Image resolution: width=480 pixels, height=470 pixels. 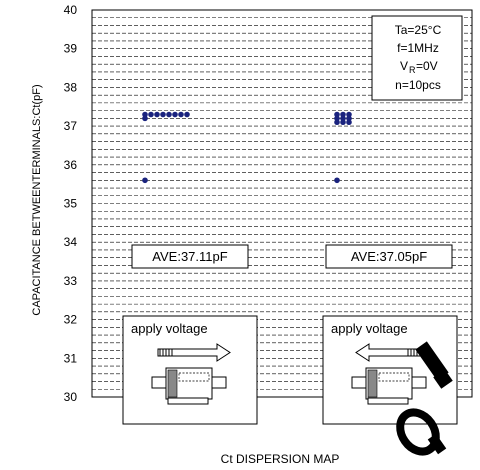 I want to click on y-tick-label: 33, so click(x=71, y=281).